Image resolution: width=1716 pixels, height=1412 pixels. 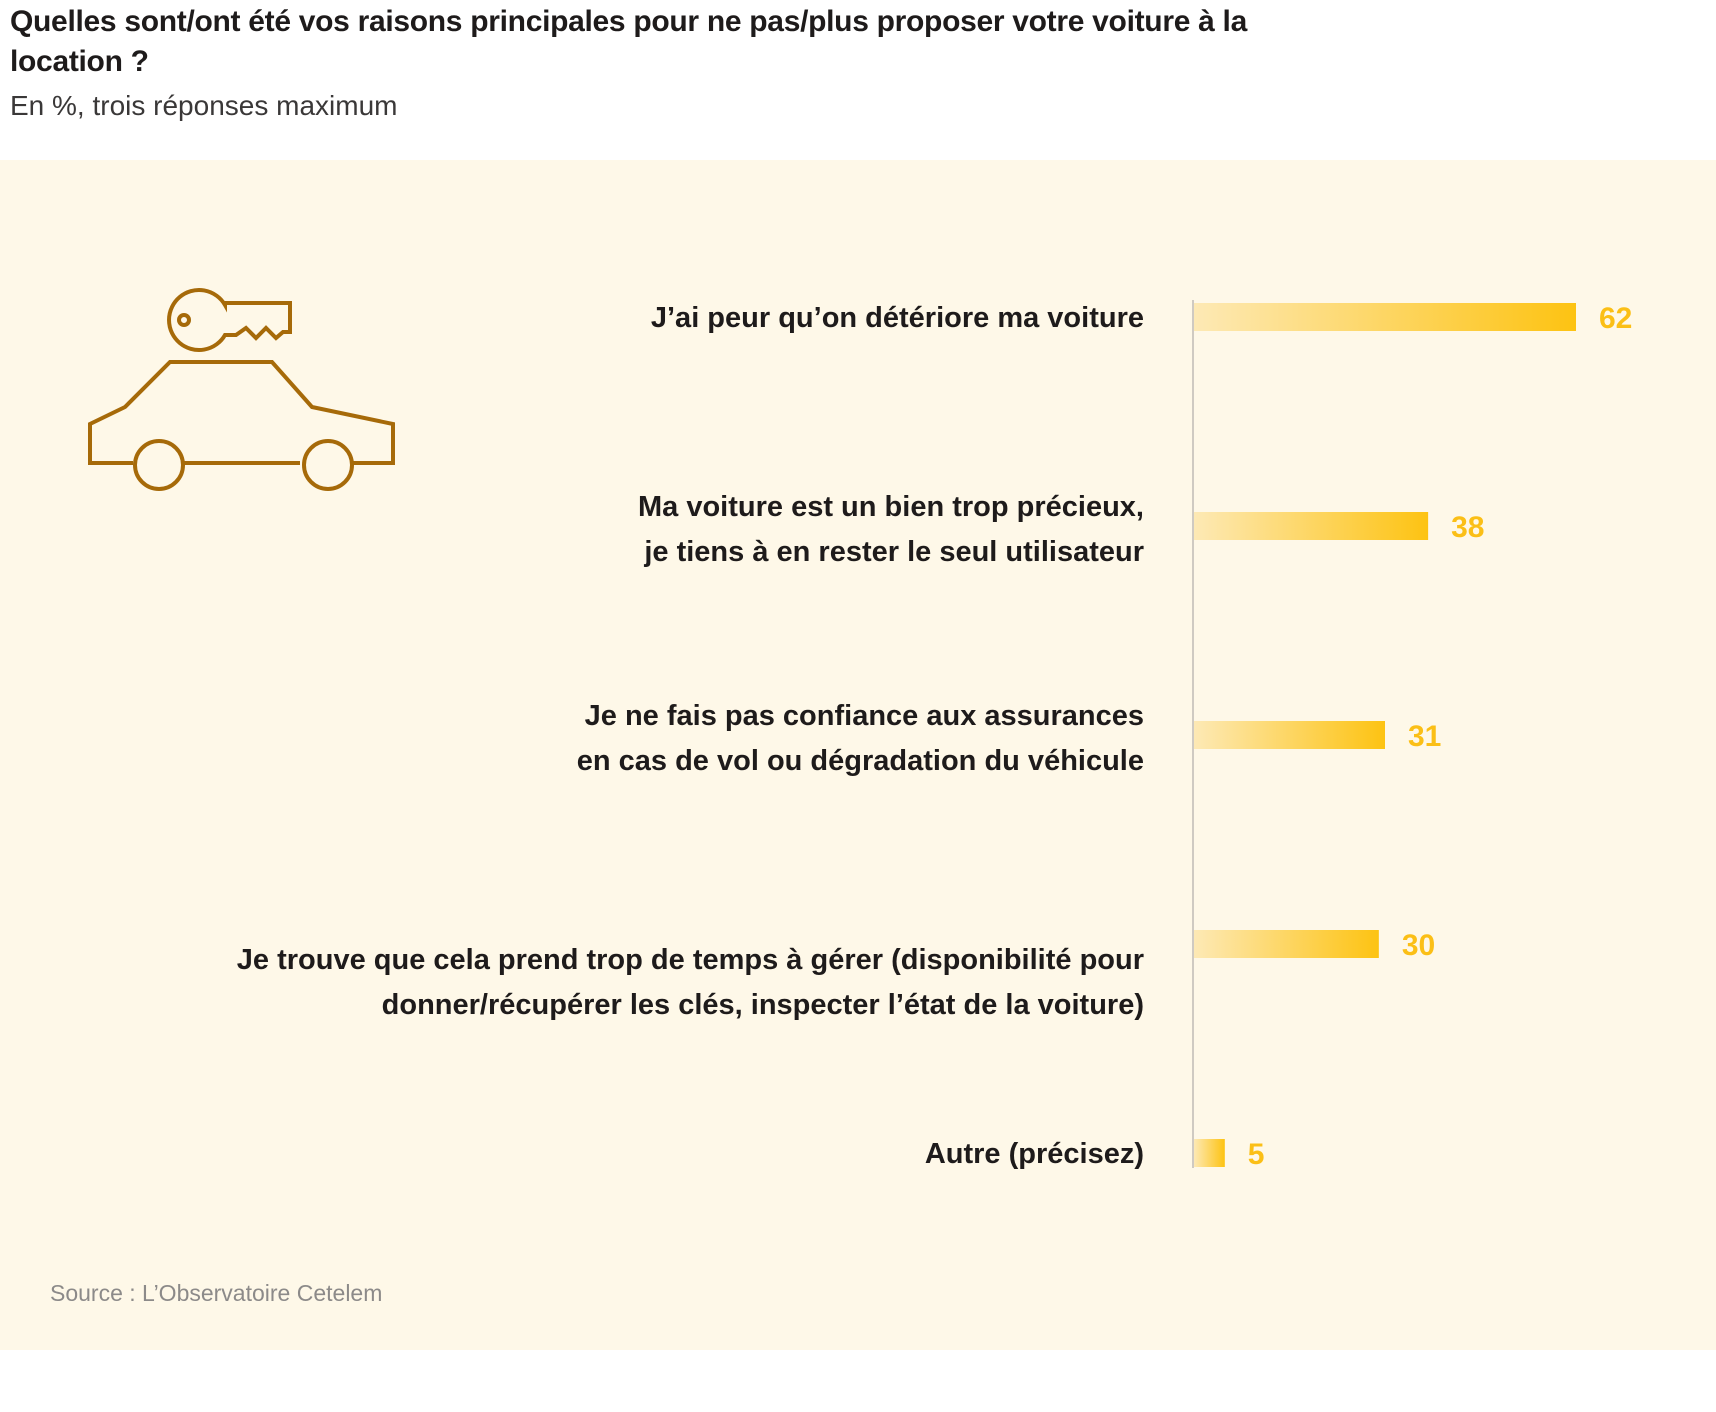 I want to click on chart-subtitle: En %, trois réponses maximum, so click(x=204, y=105).